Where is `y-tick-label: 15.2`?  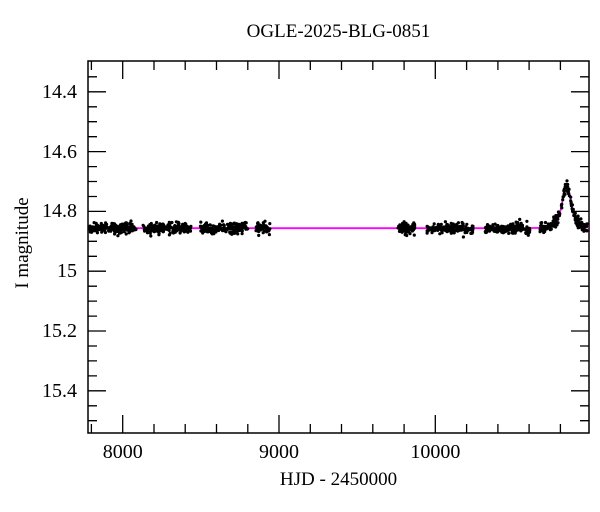
y-tick-label: 15.2 is located at coordinates (59, 331).